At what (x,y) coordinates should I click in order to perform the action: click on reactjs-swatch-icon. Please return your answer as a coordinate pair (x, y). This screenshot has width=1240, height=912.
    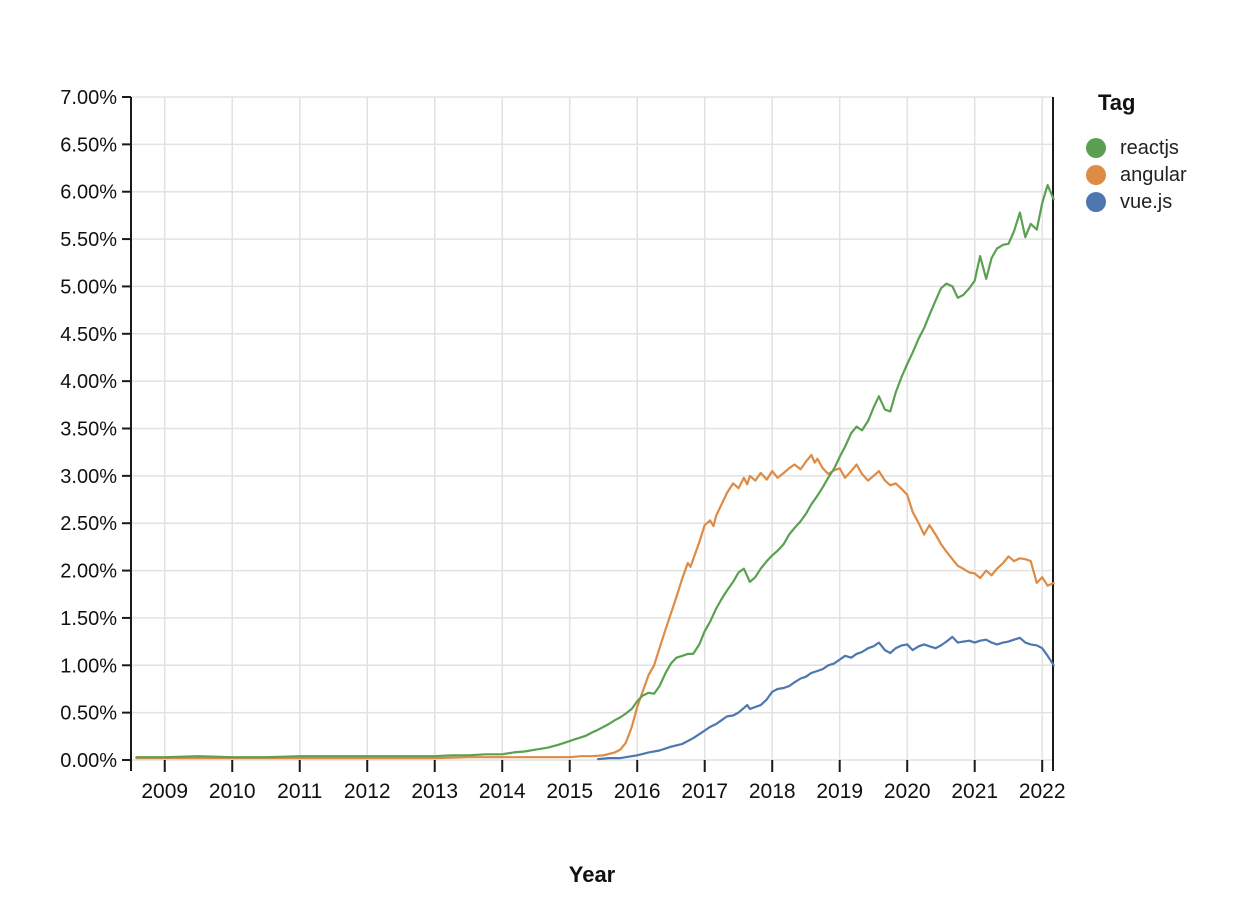
    Looking at the image, I should click on (1096, 147).